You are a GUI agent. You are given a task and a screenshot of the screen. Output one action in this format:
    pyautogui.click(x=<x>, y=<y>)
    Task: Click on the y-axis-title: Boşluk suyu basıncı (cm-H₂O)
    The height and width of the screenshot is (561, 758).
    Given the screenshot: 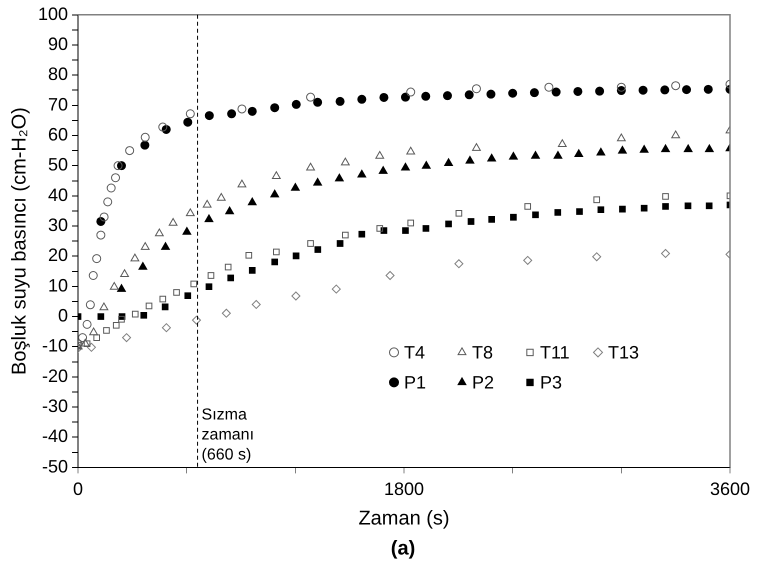 What is the action you would take?
    pyautogui.click(x=19, y=241)
    